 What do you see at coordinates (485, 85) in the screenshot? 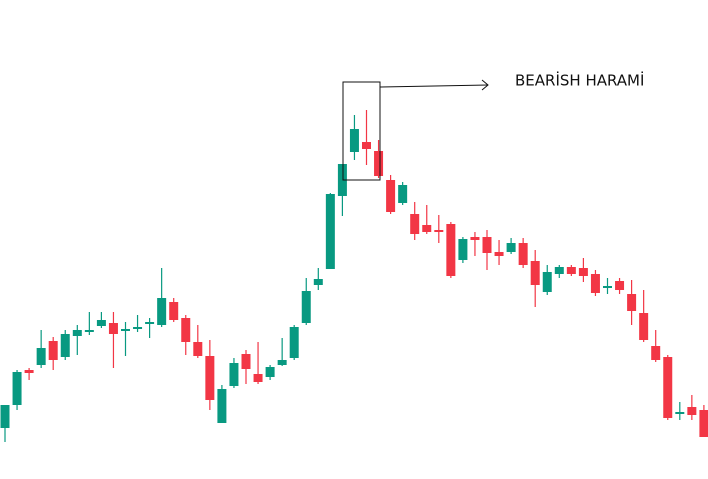
I see `arrow-head` at bounding box center [485, 85].